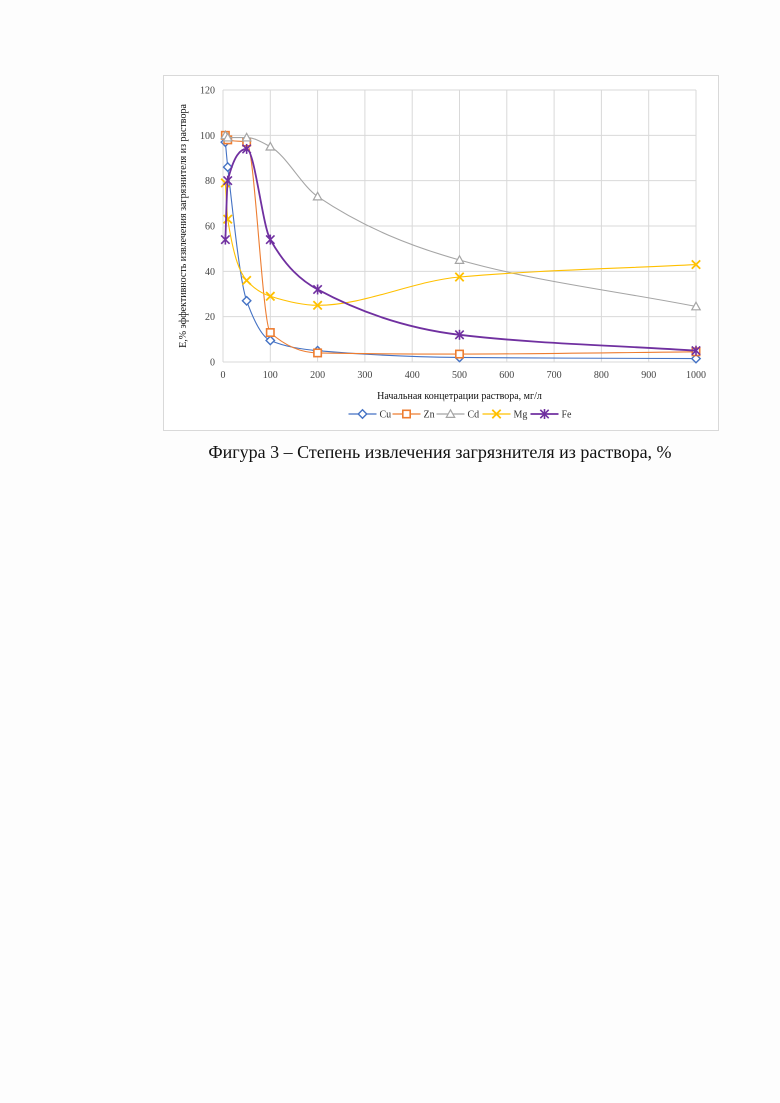 The image size is (780, 1103). Describe the element at coordinates (223, 375) in the screenshot. I see `x-tick-label: 0` at that location.